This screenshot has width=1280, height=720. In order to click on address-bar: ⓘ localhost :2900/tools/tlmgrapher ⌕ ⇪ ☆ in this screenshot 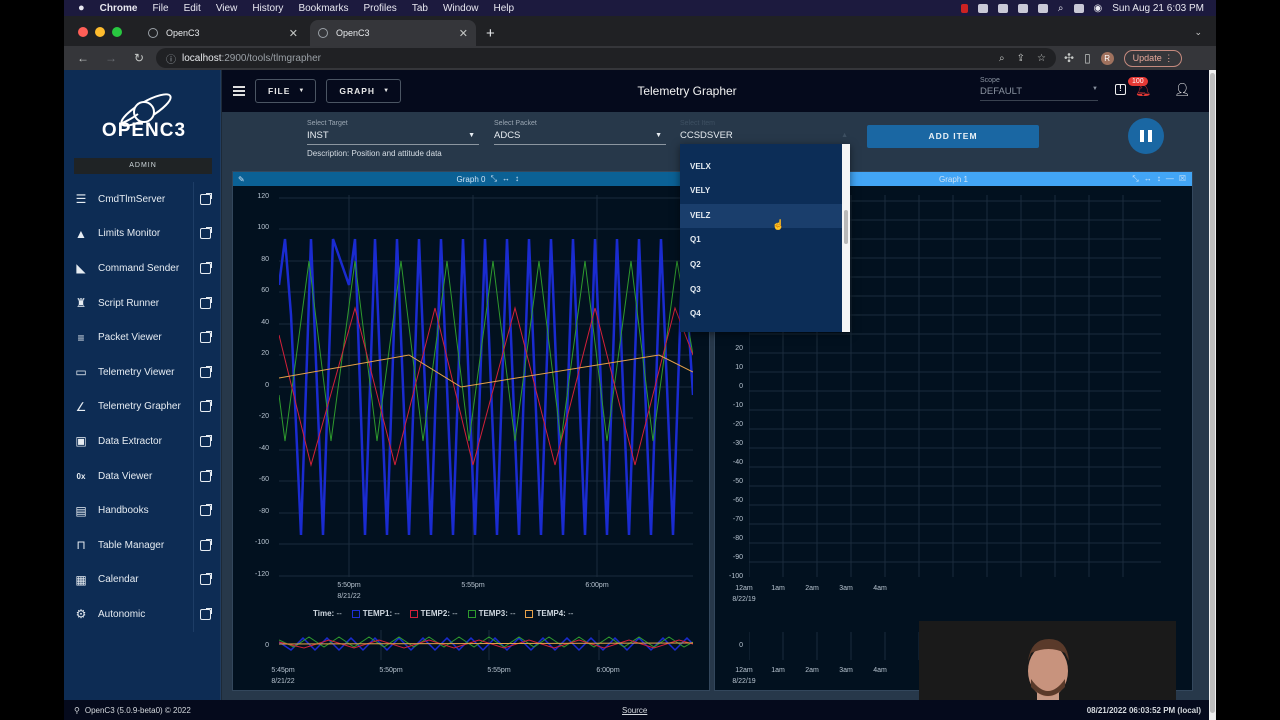, I will do `click(606, 58)`.